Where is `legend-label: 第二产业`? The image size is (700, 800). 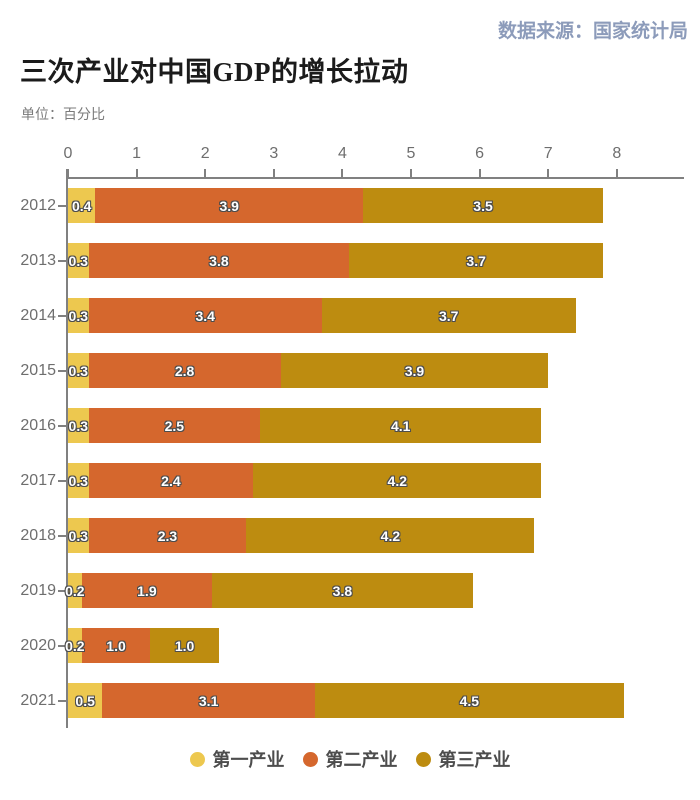 legend-label: 第二产业 is located at coordinates (361, 760).